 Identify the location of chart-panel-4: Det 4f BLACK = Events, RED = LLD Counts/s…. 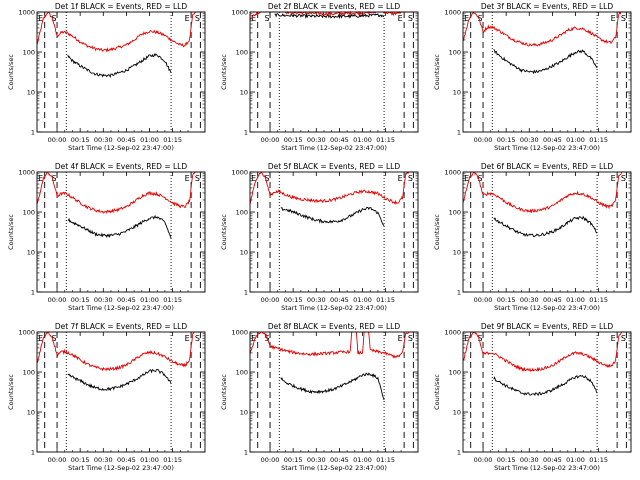
(106, 237).